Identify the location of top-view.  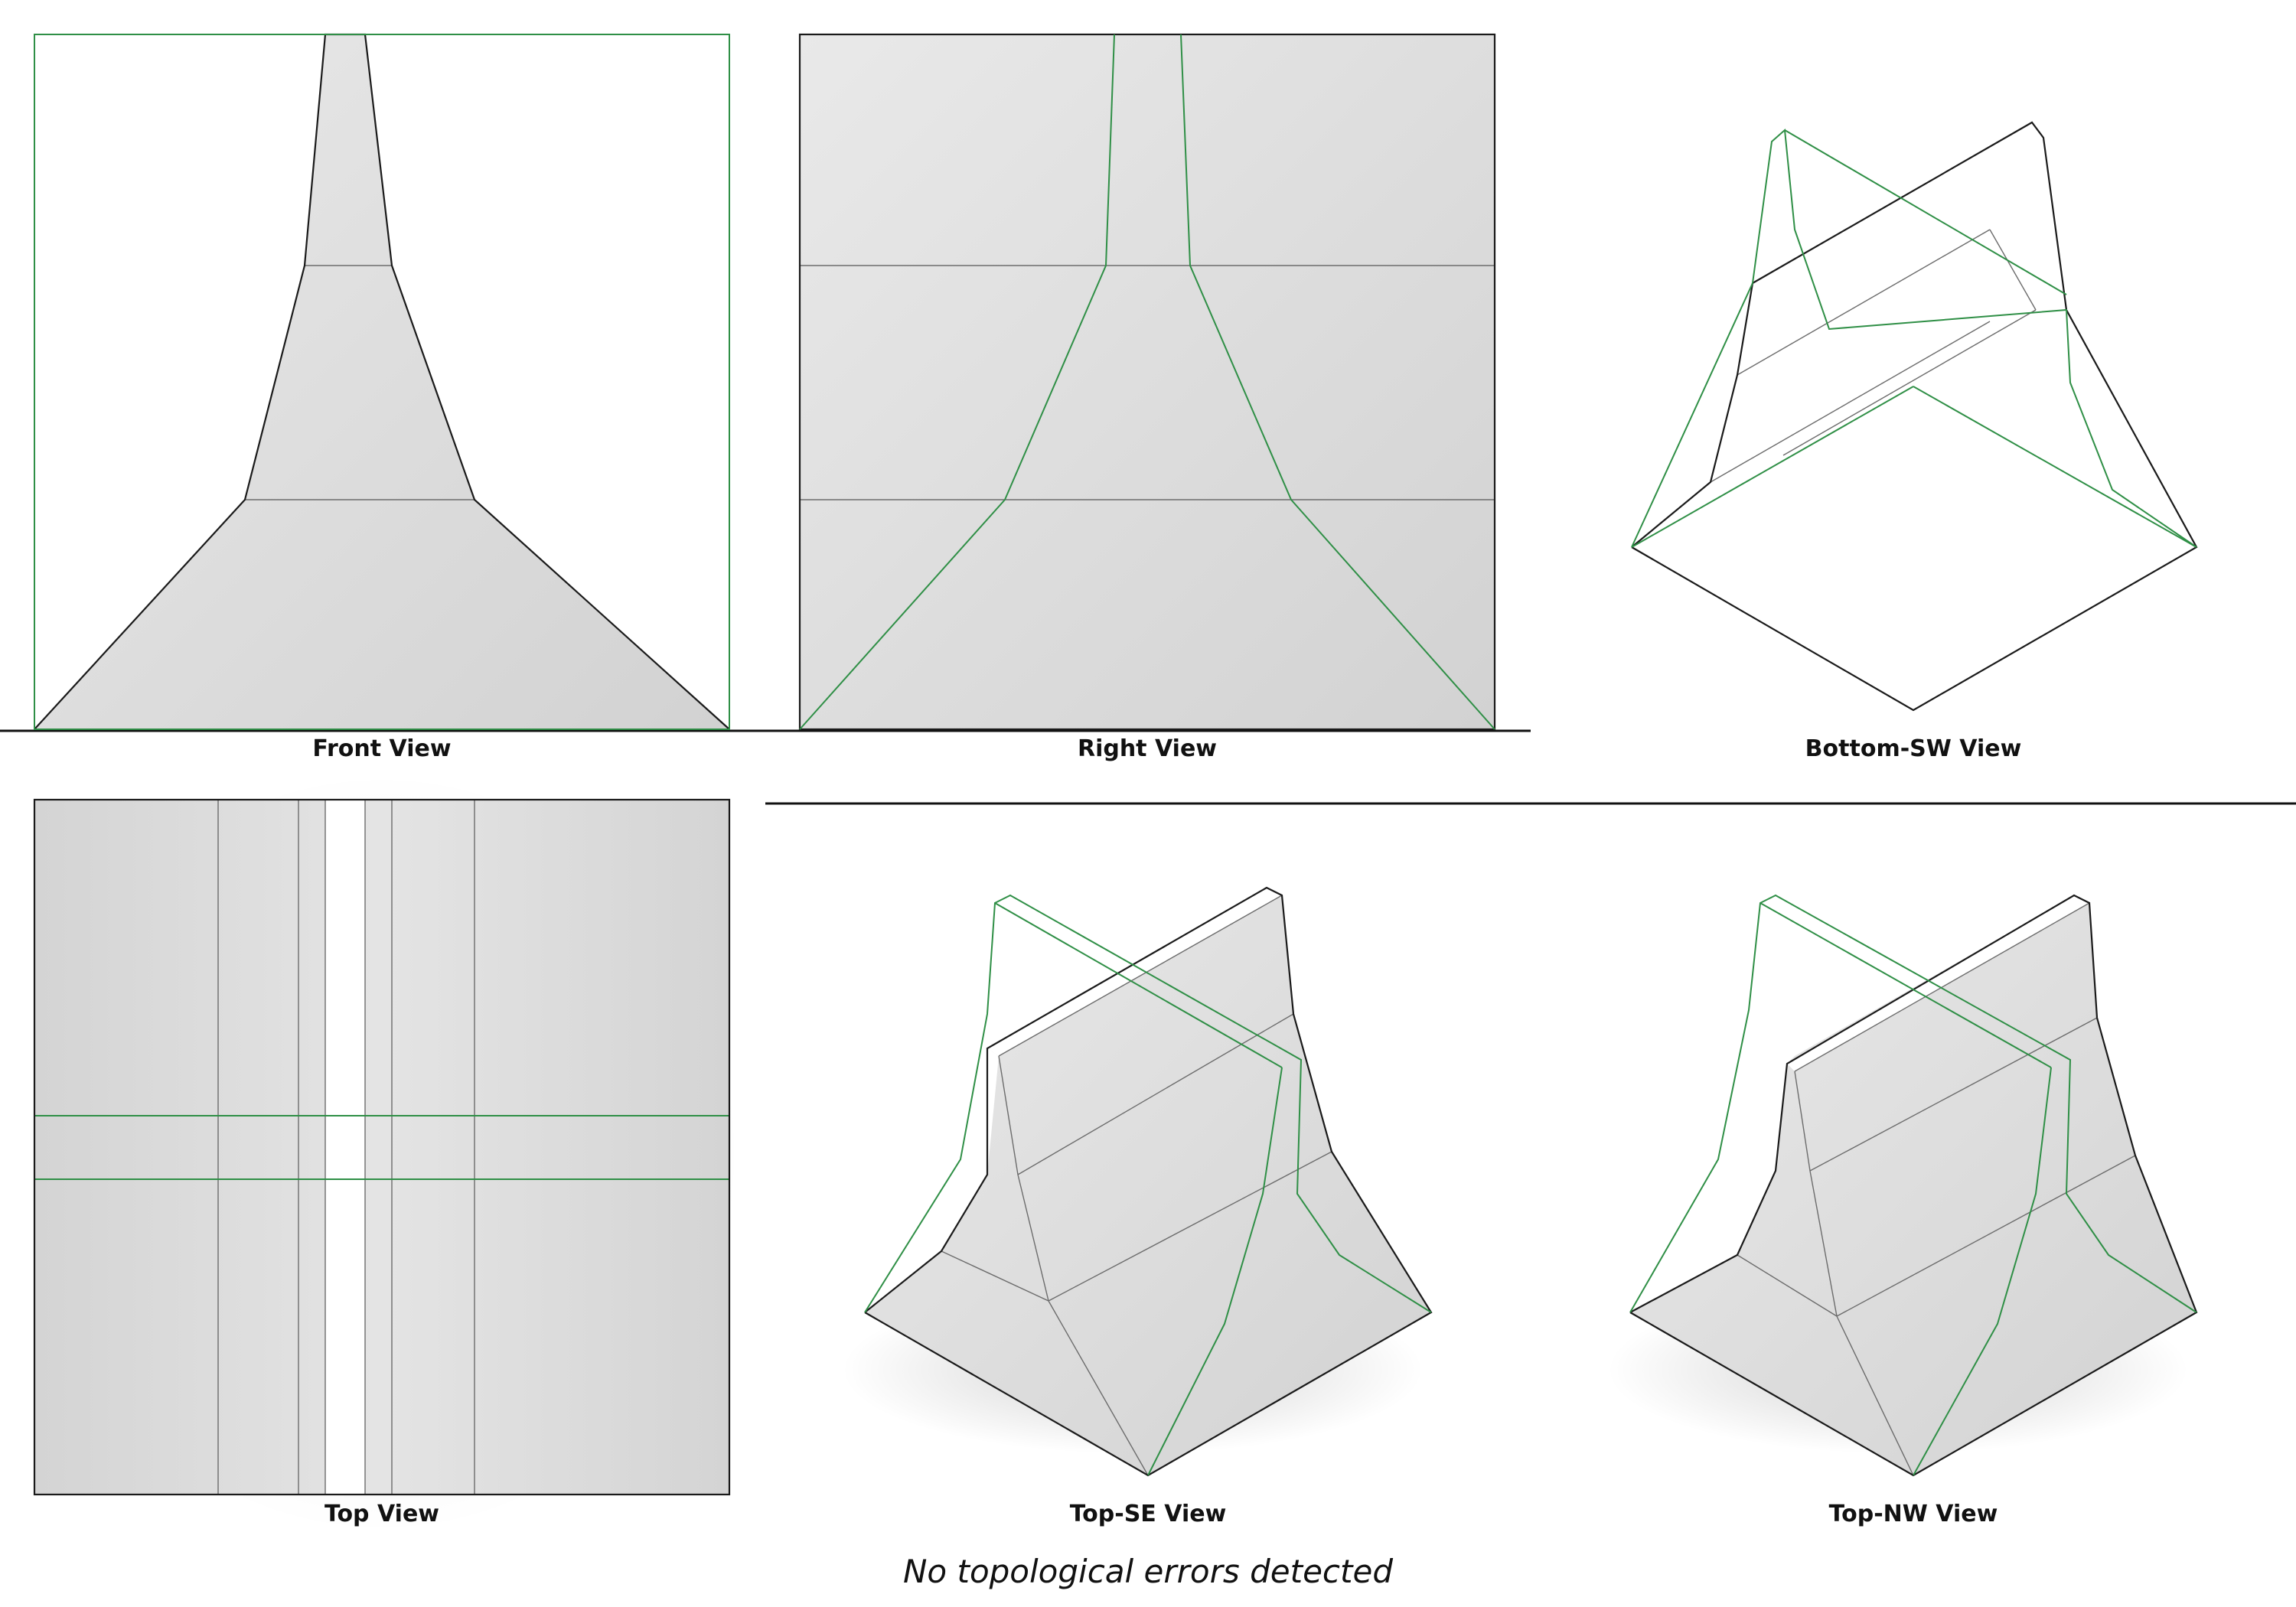
(382, 1153).